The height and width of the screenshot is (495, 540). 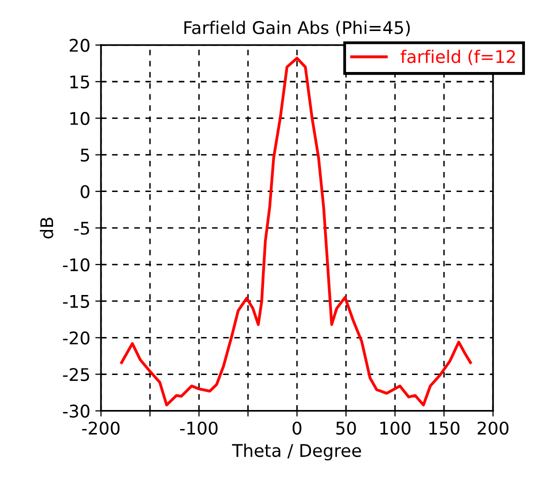 What do you see at coordinates (80, 45) in the screenshot?
I see `y-tick-label: 20` at bounding box center [80, 45].